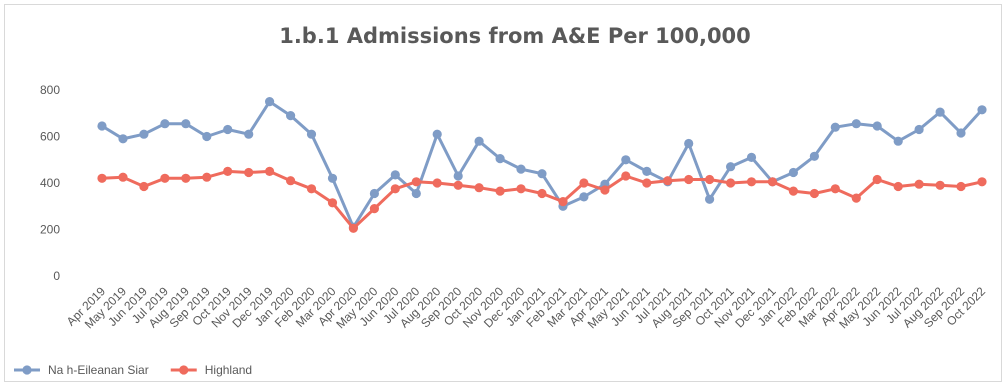 The width and height of the screenshot is (1008, 387). What do you see at coordinates (56, 276) in the screenshot?
I see `y-tick-label: 0` at bounding box center [56, 276].